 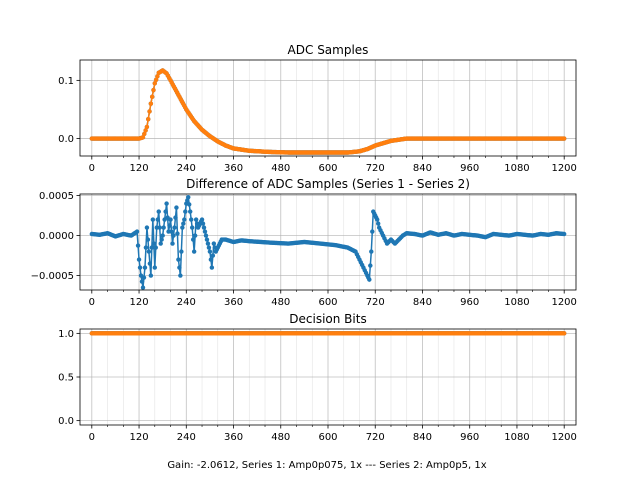 What do you see at coordinates (328, 50) in the screenshot?
I see `chart-title: ADC Samples` at bounding box center [328, 50].